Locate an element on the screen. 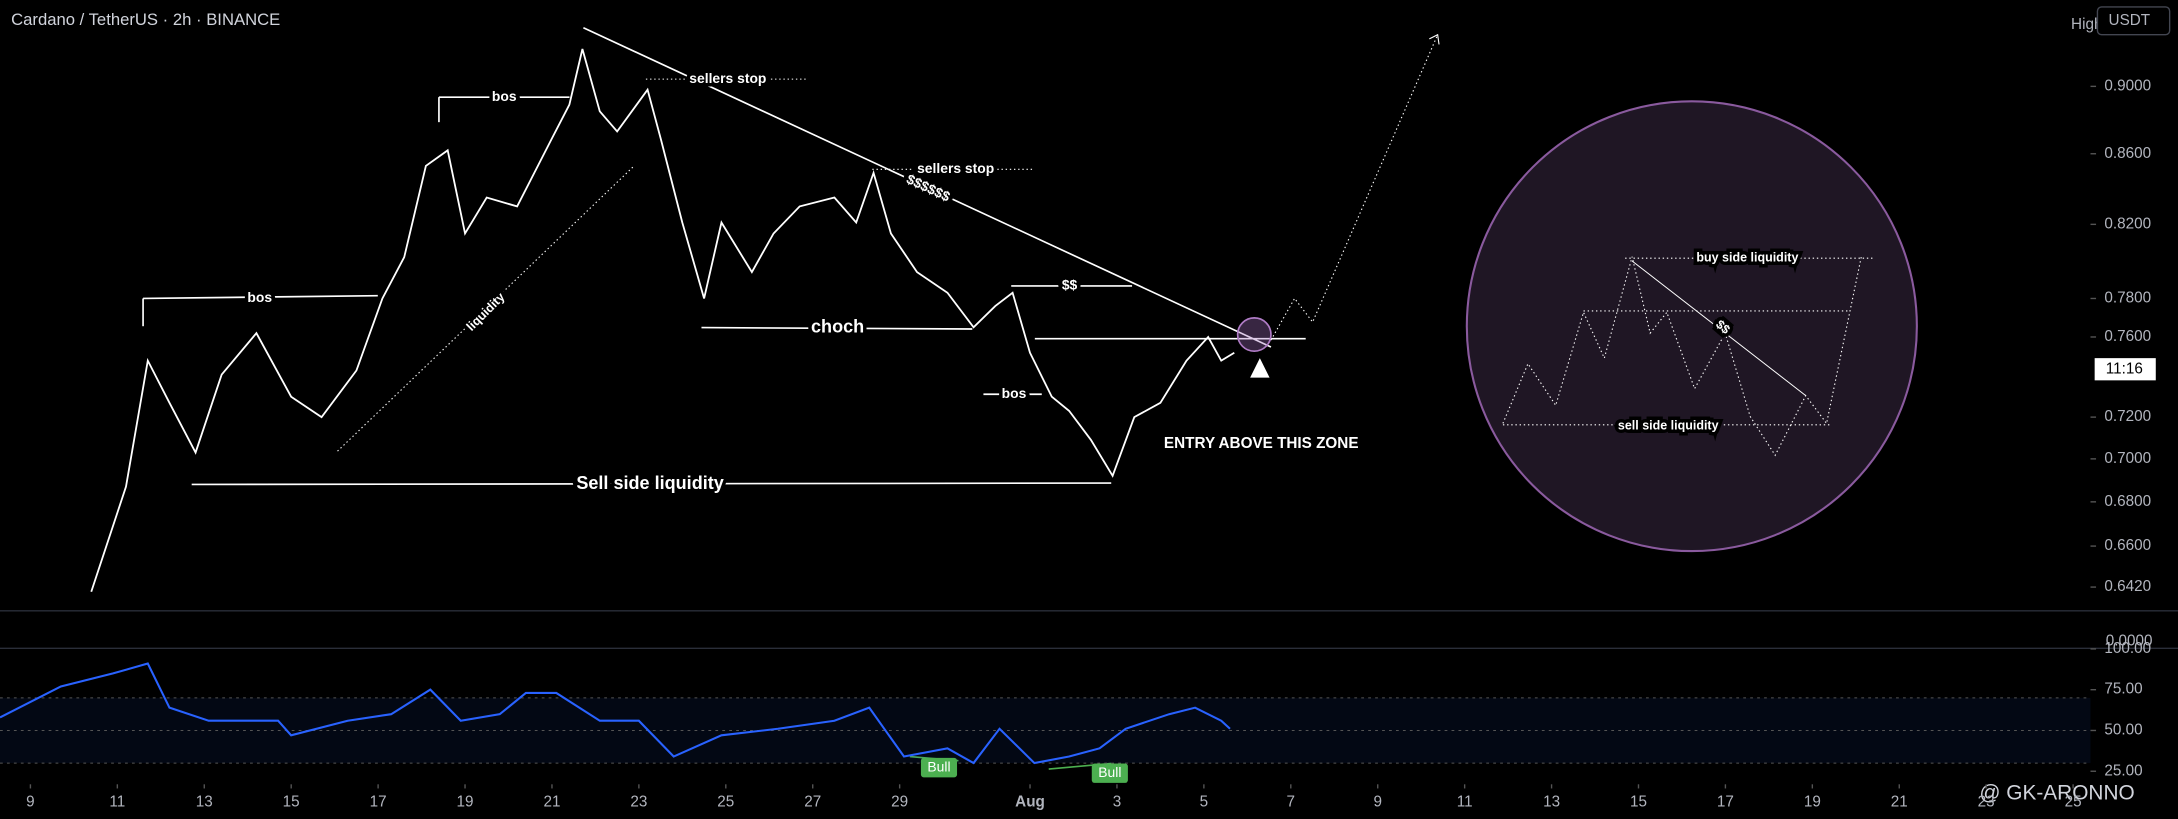  x-tick-label: 29 is located at coordinates (899, 801).